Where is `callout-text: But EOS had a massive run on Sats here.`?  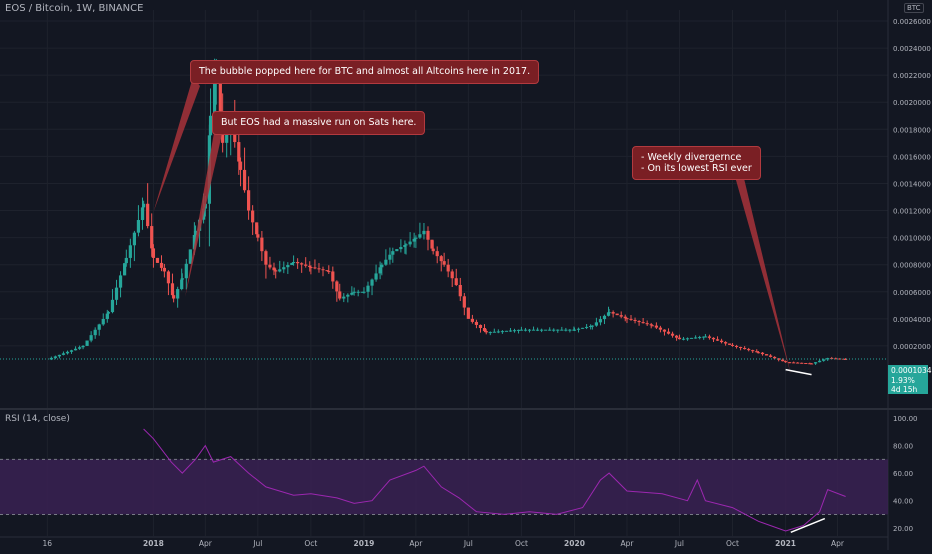 callout-text: But EOS had a massive run on Sats here. is located at coordinates (319, 122).